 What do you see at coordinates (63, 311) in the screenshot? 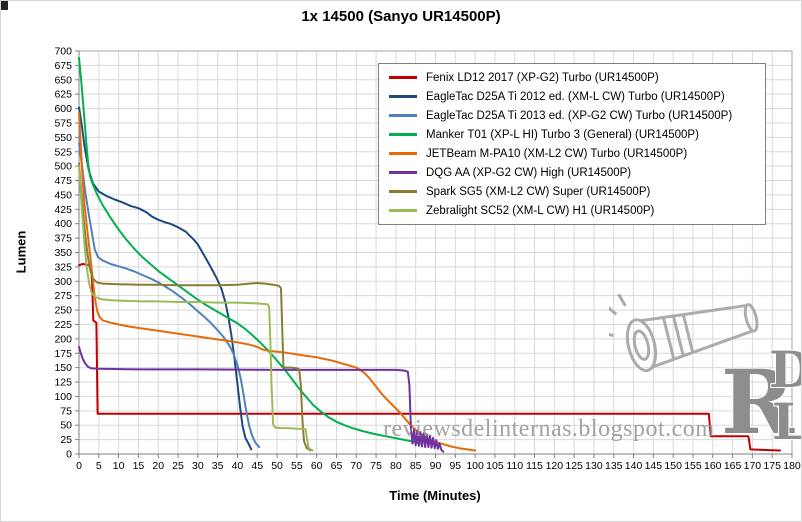
I see `svg-text: 250` at bounding box center [63, 311].